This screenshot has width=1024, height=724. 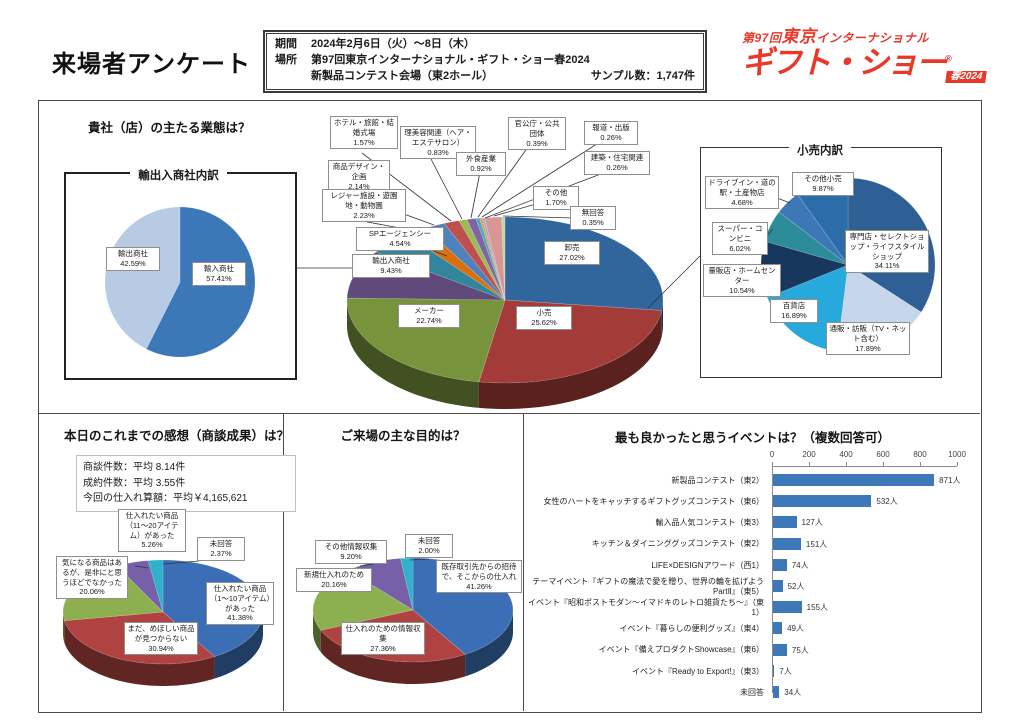 What do you see at coordinates (868, 339) in the screenshot?
I see `label-mail-order: 通販・訪販（TV・ネット含む） 17.89%` at bounding box center [868, 339].